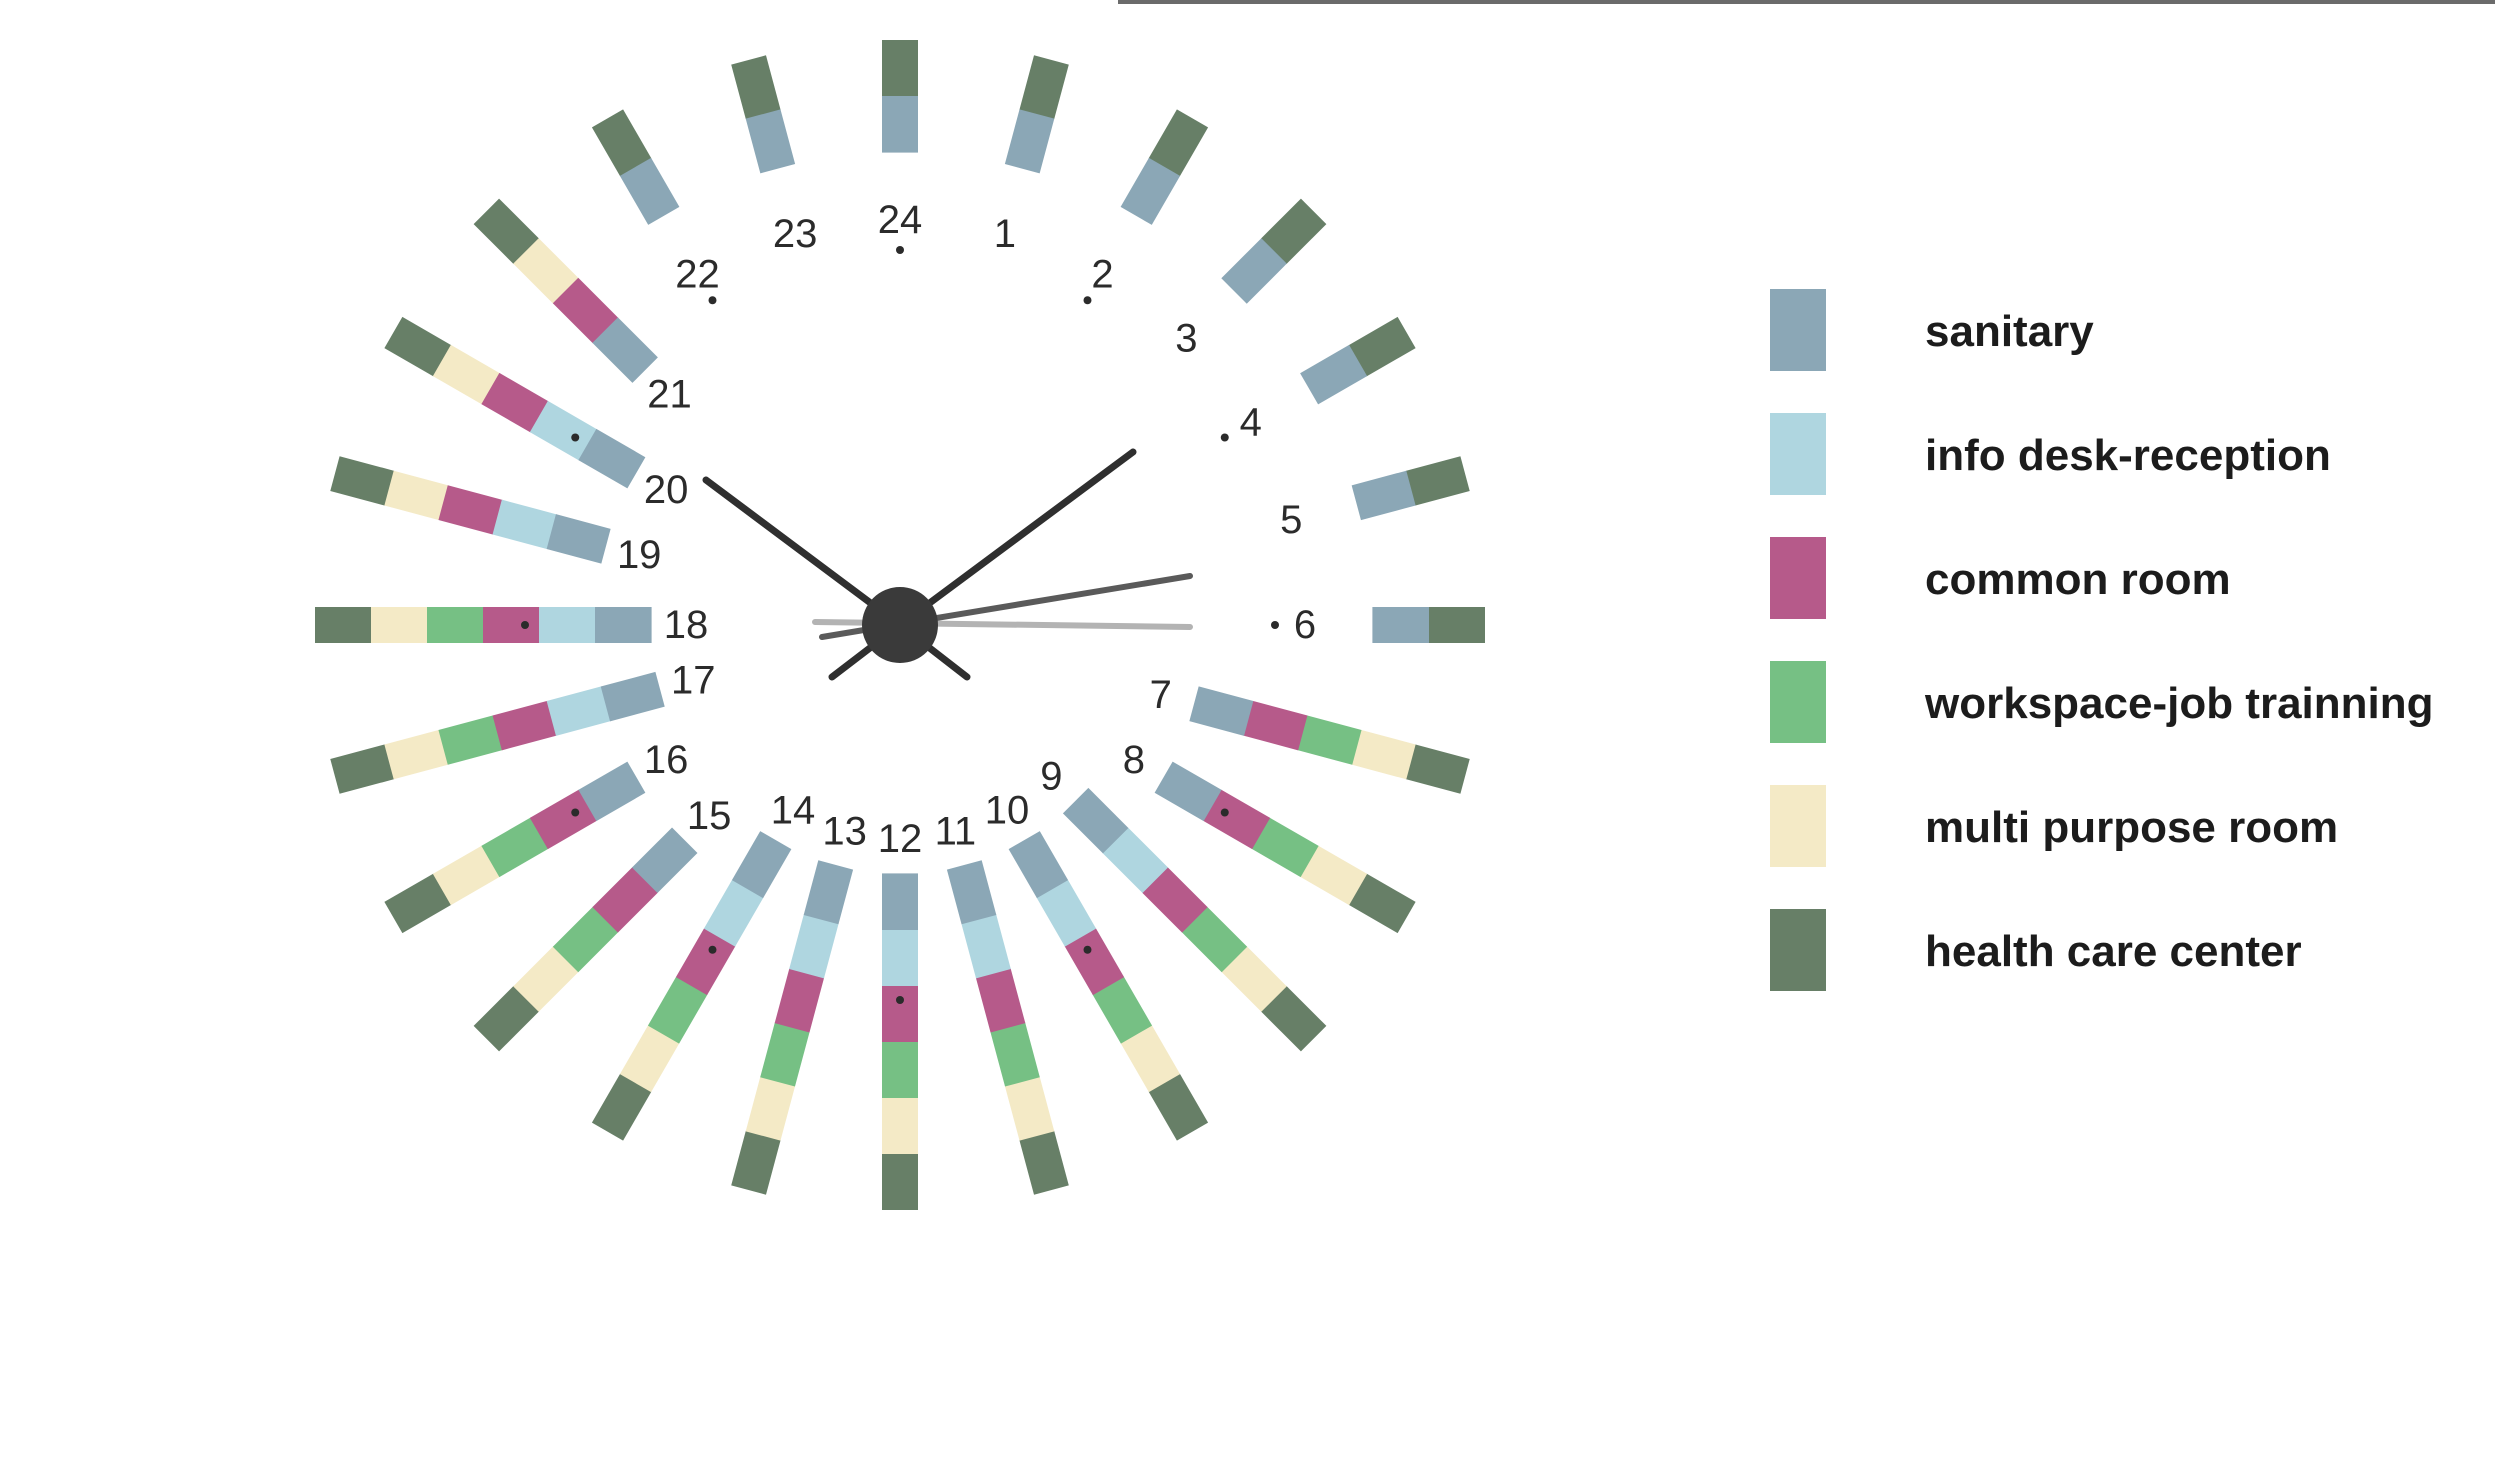 The image size is (2495, 1468). Describe the element at coordinates (666, 760) in the screenshot. I see `hour-label: 16` at that location.